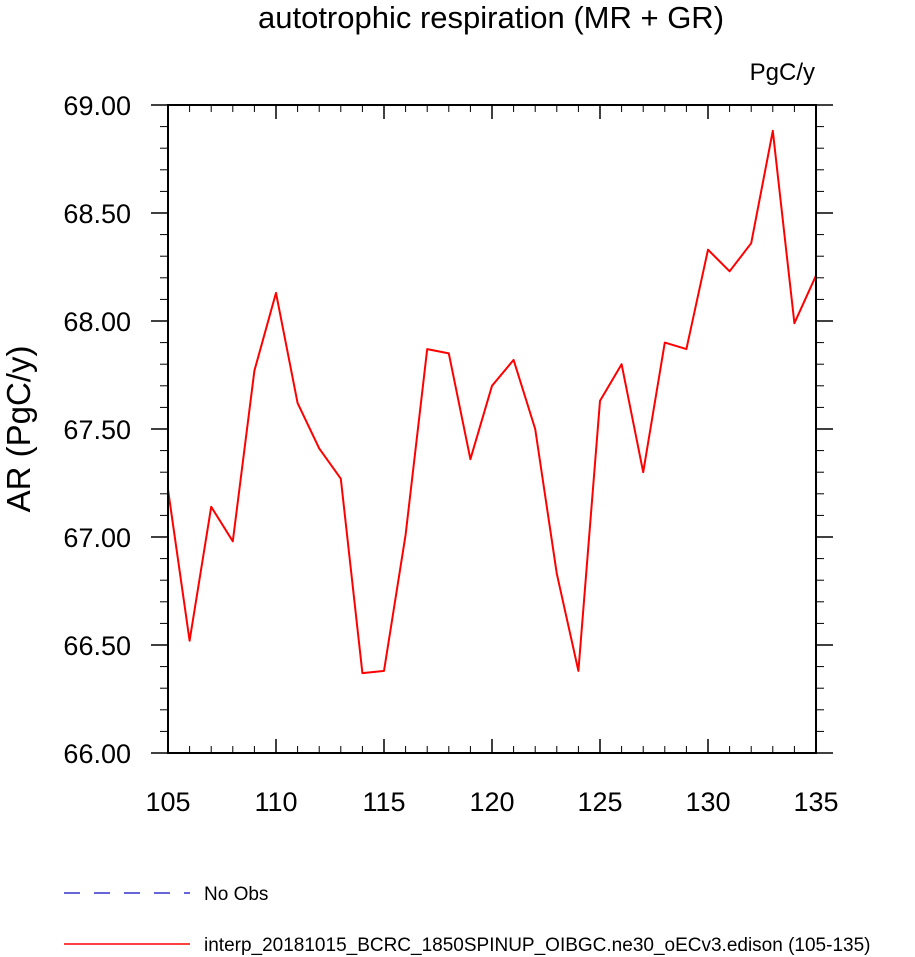 Image resolution: width=915 pixels, height=957 pixels. Describe the element at coordinates (97, 106) in the screenshot. I see `y-tick-label: 69.00` at that location.